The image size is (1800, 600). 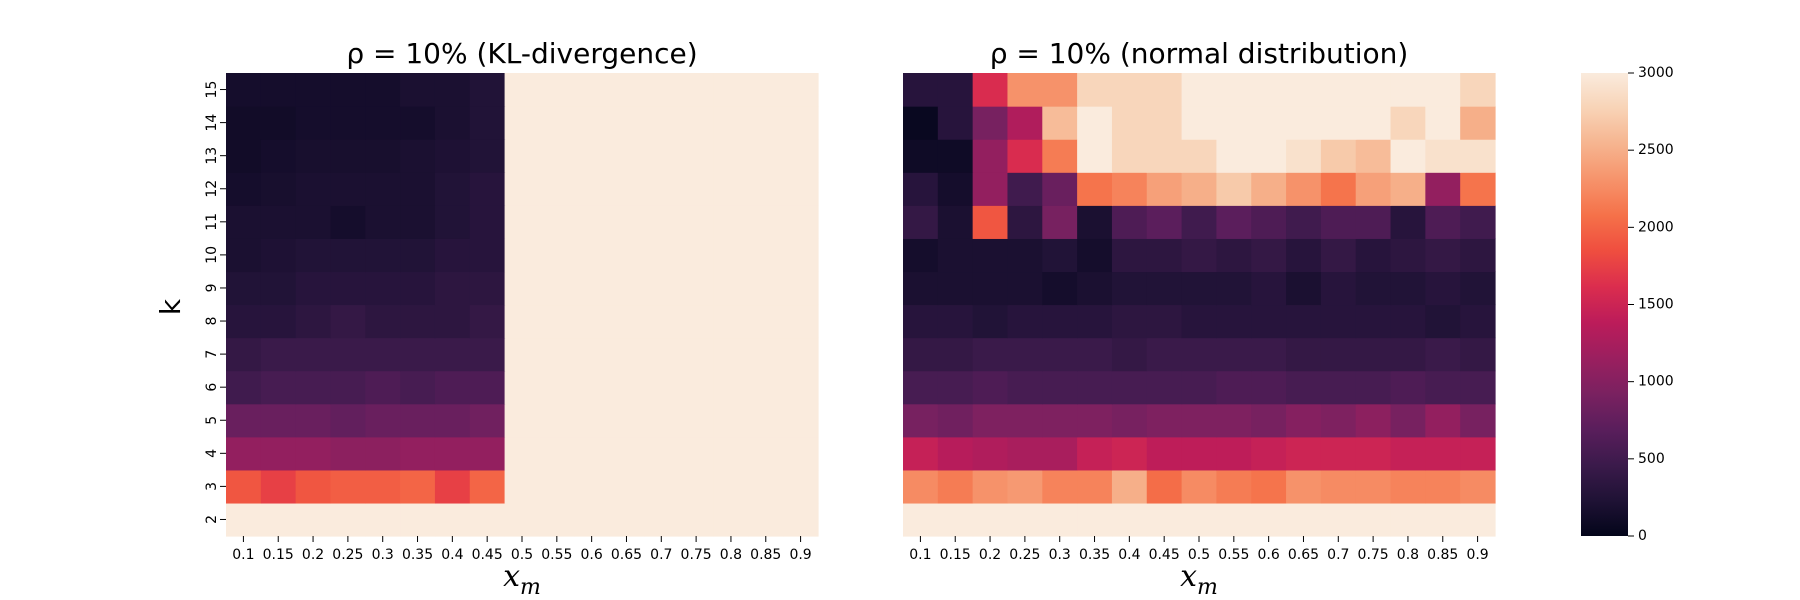 I want to click on colorbar-tick-label: 500, so click(x=1651, y=459).